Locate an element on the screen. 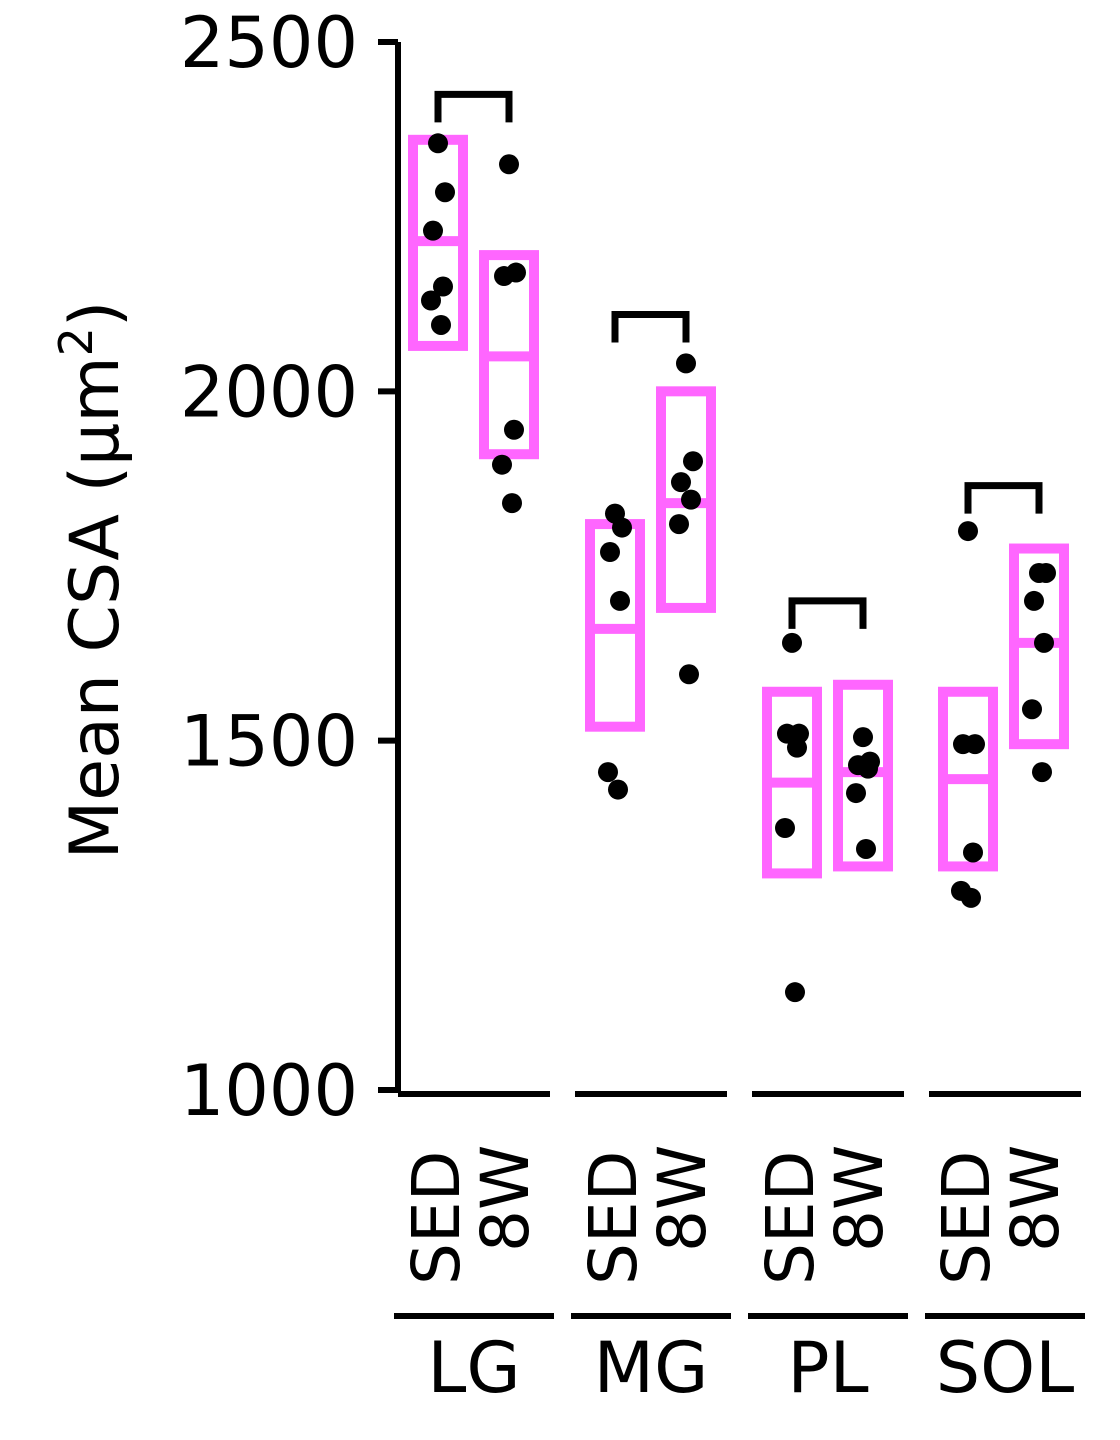  y-tick-label: 1500 is located at coordinates (269, 742).